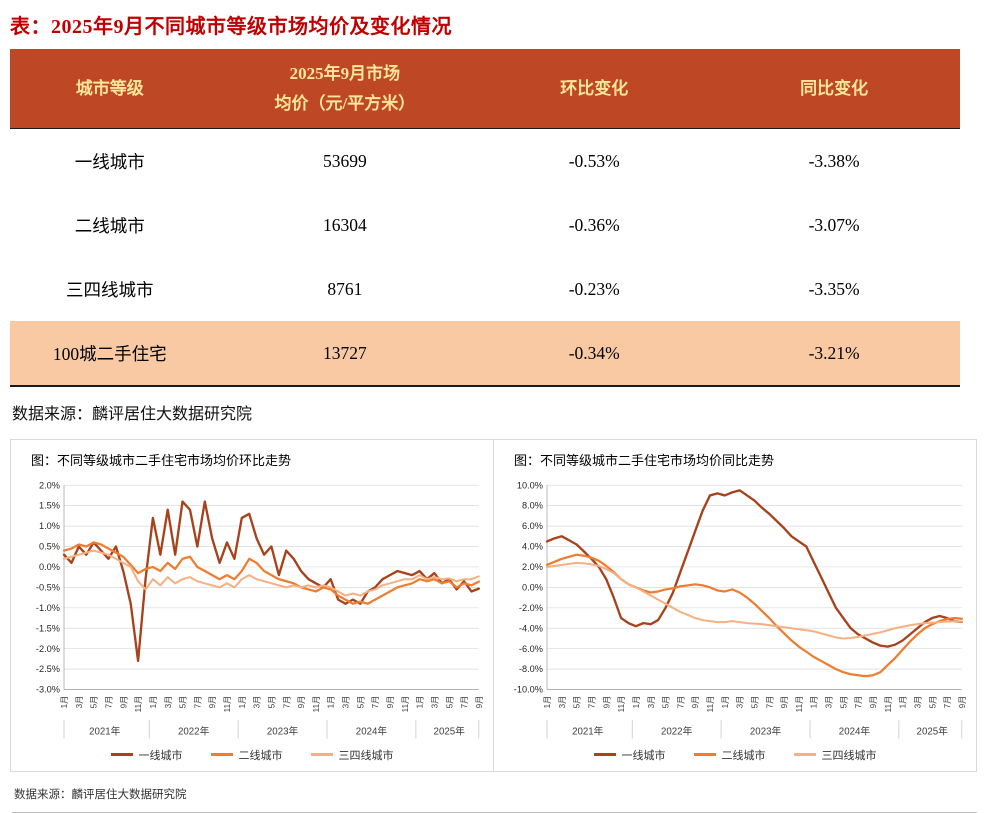 This screenshot has height=813, width=987. What do you see at coordinates (109, 353) in the screenshot?
I see `city-tier-cell: 100城二手住宅` at bounding box center [109, 353].